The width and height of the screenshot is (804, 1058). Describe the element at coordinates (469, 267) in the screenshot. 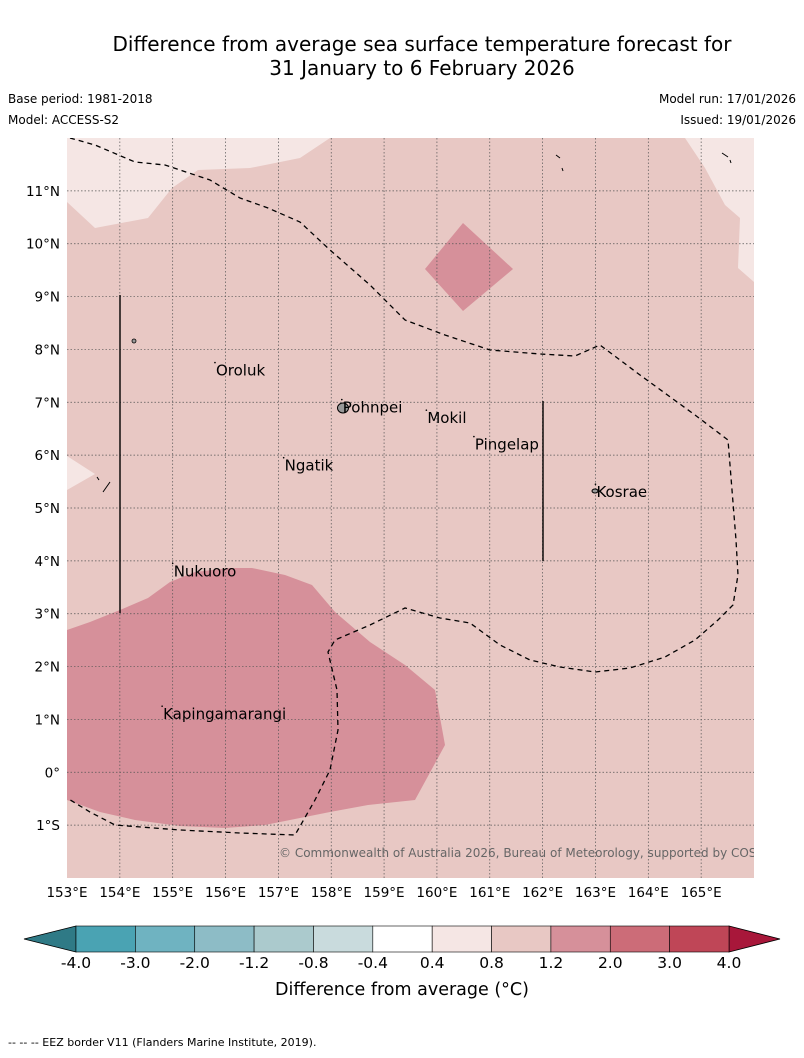

I see `anomaly-warm-region-diamond` at that location.